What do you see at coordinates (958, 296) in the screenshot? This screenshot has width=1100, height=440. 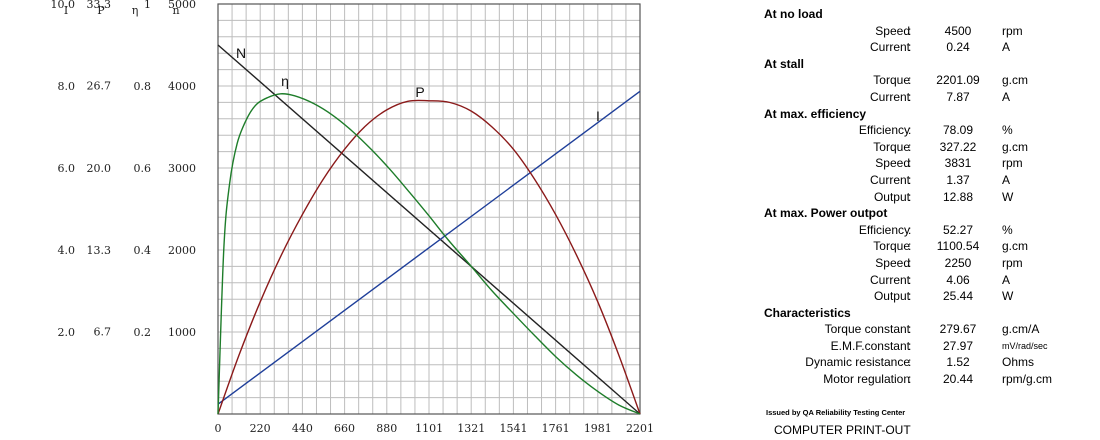 I see `spec-value: 25.44` at bounding box center [958, 296].